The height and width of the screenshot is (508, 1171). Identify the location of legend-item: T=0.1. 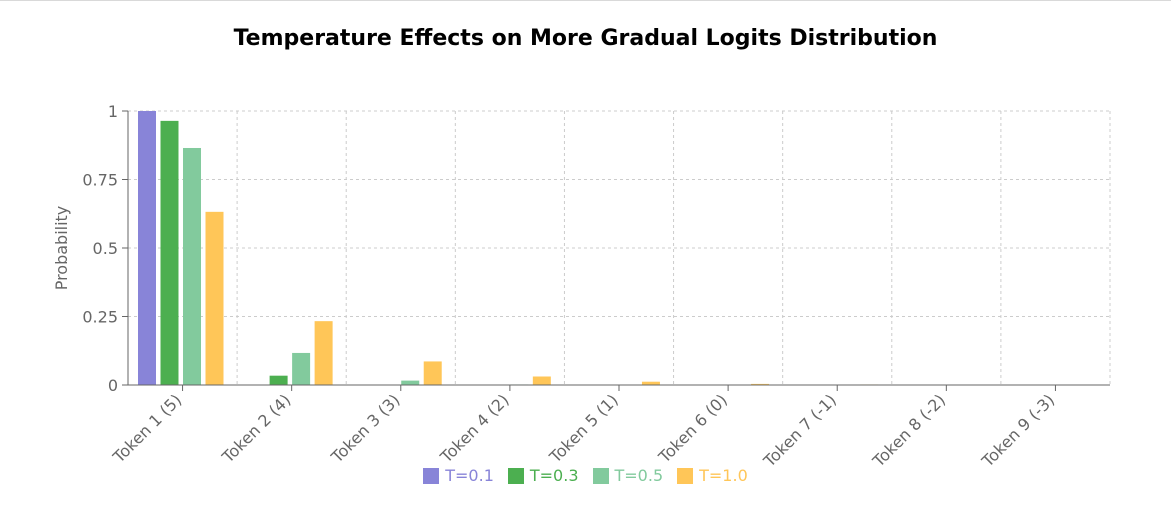
(458, 475).